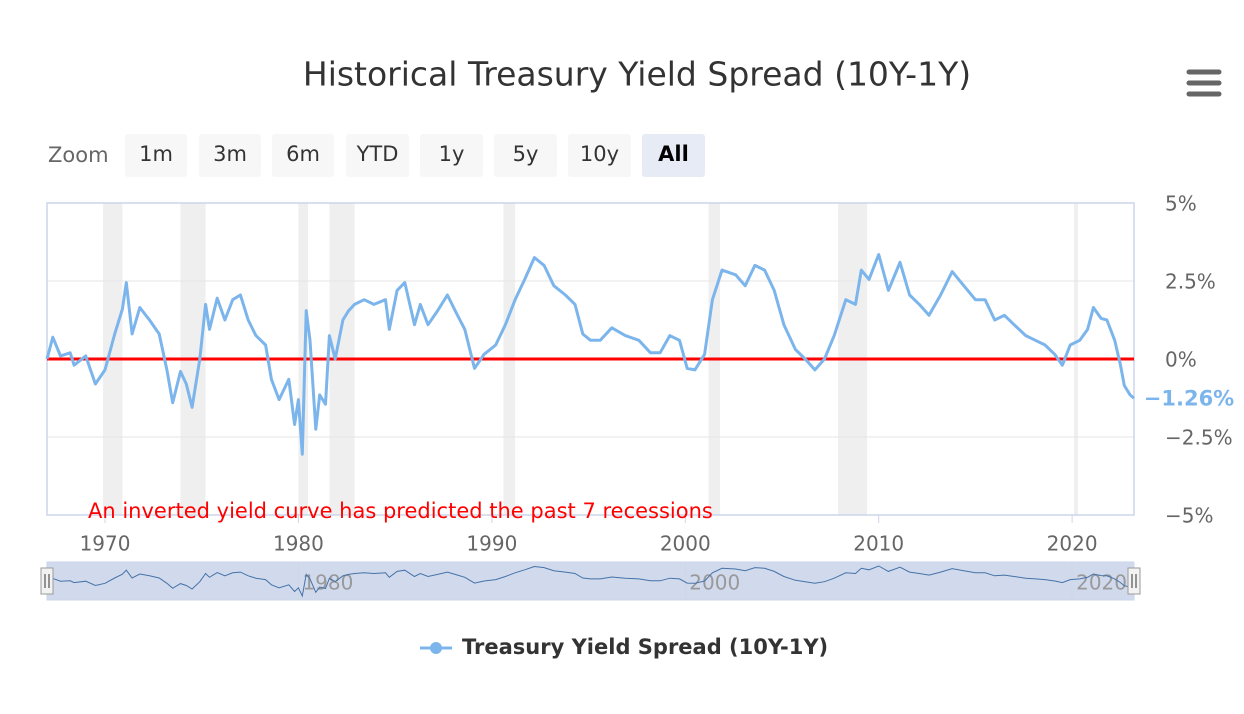  I want to click on y-tick-label: 0%, so click(1181, 360).